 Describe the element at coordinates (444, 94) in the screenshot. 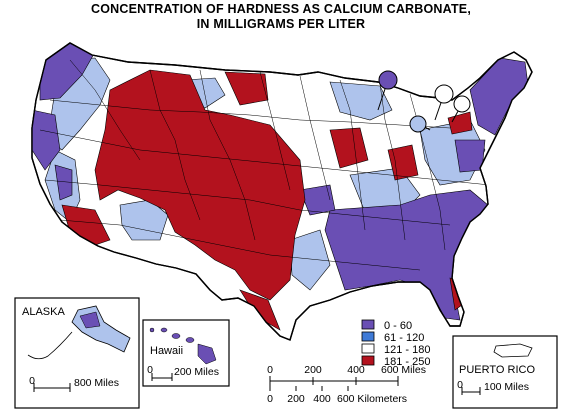

I see `lake-huron-marker` at that location.